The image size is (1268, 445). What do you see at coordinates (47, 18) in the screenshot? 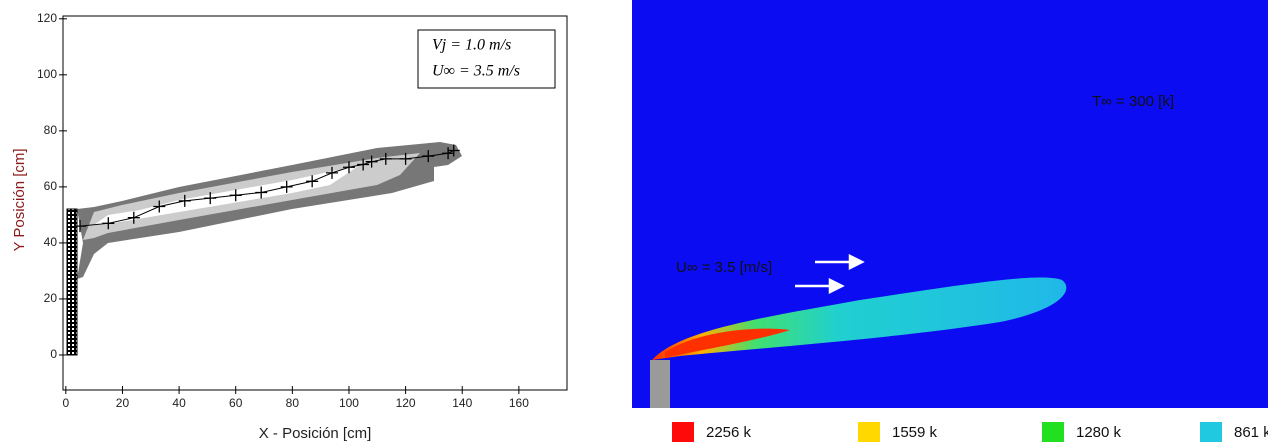
I see `y-tick-label: 120` at bounding box center [47, 18].